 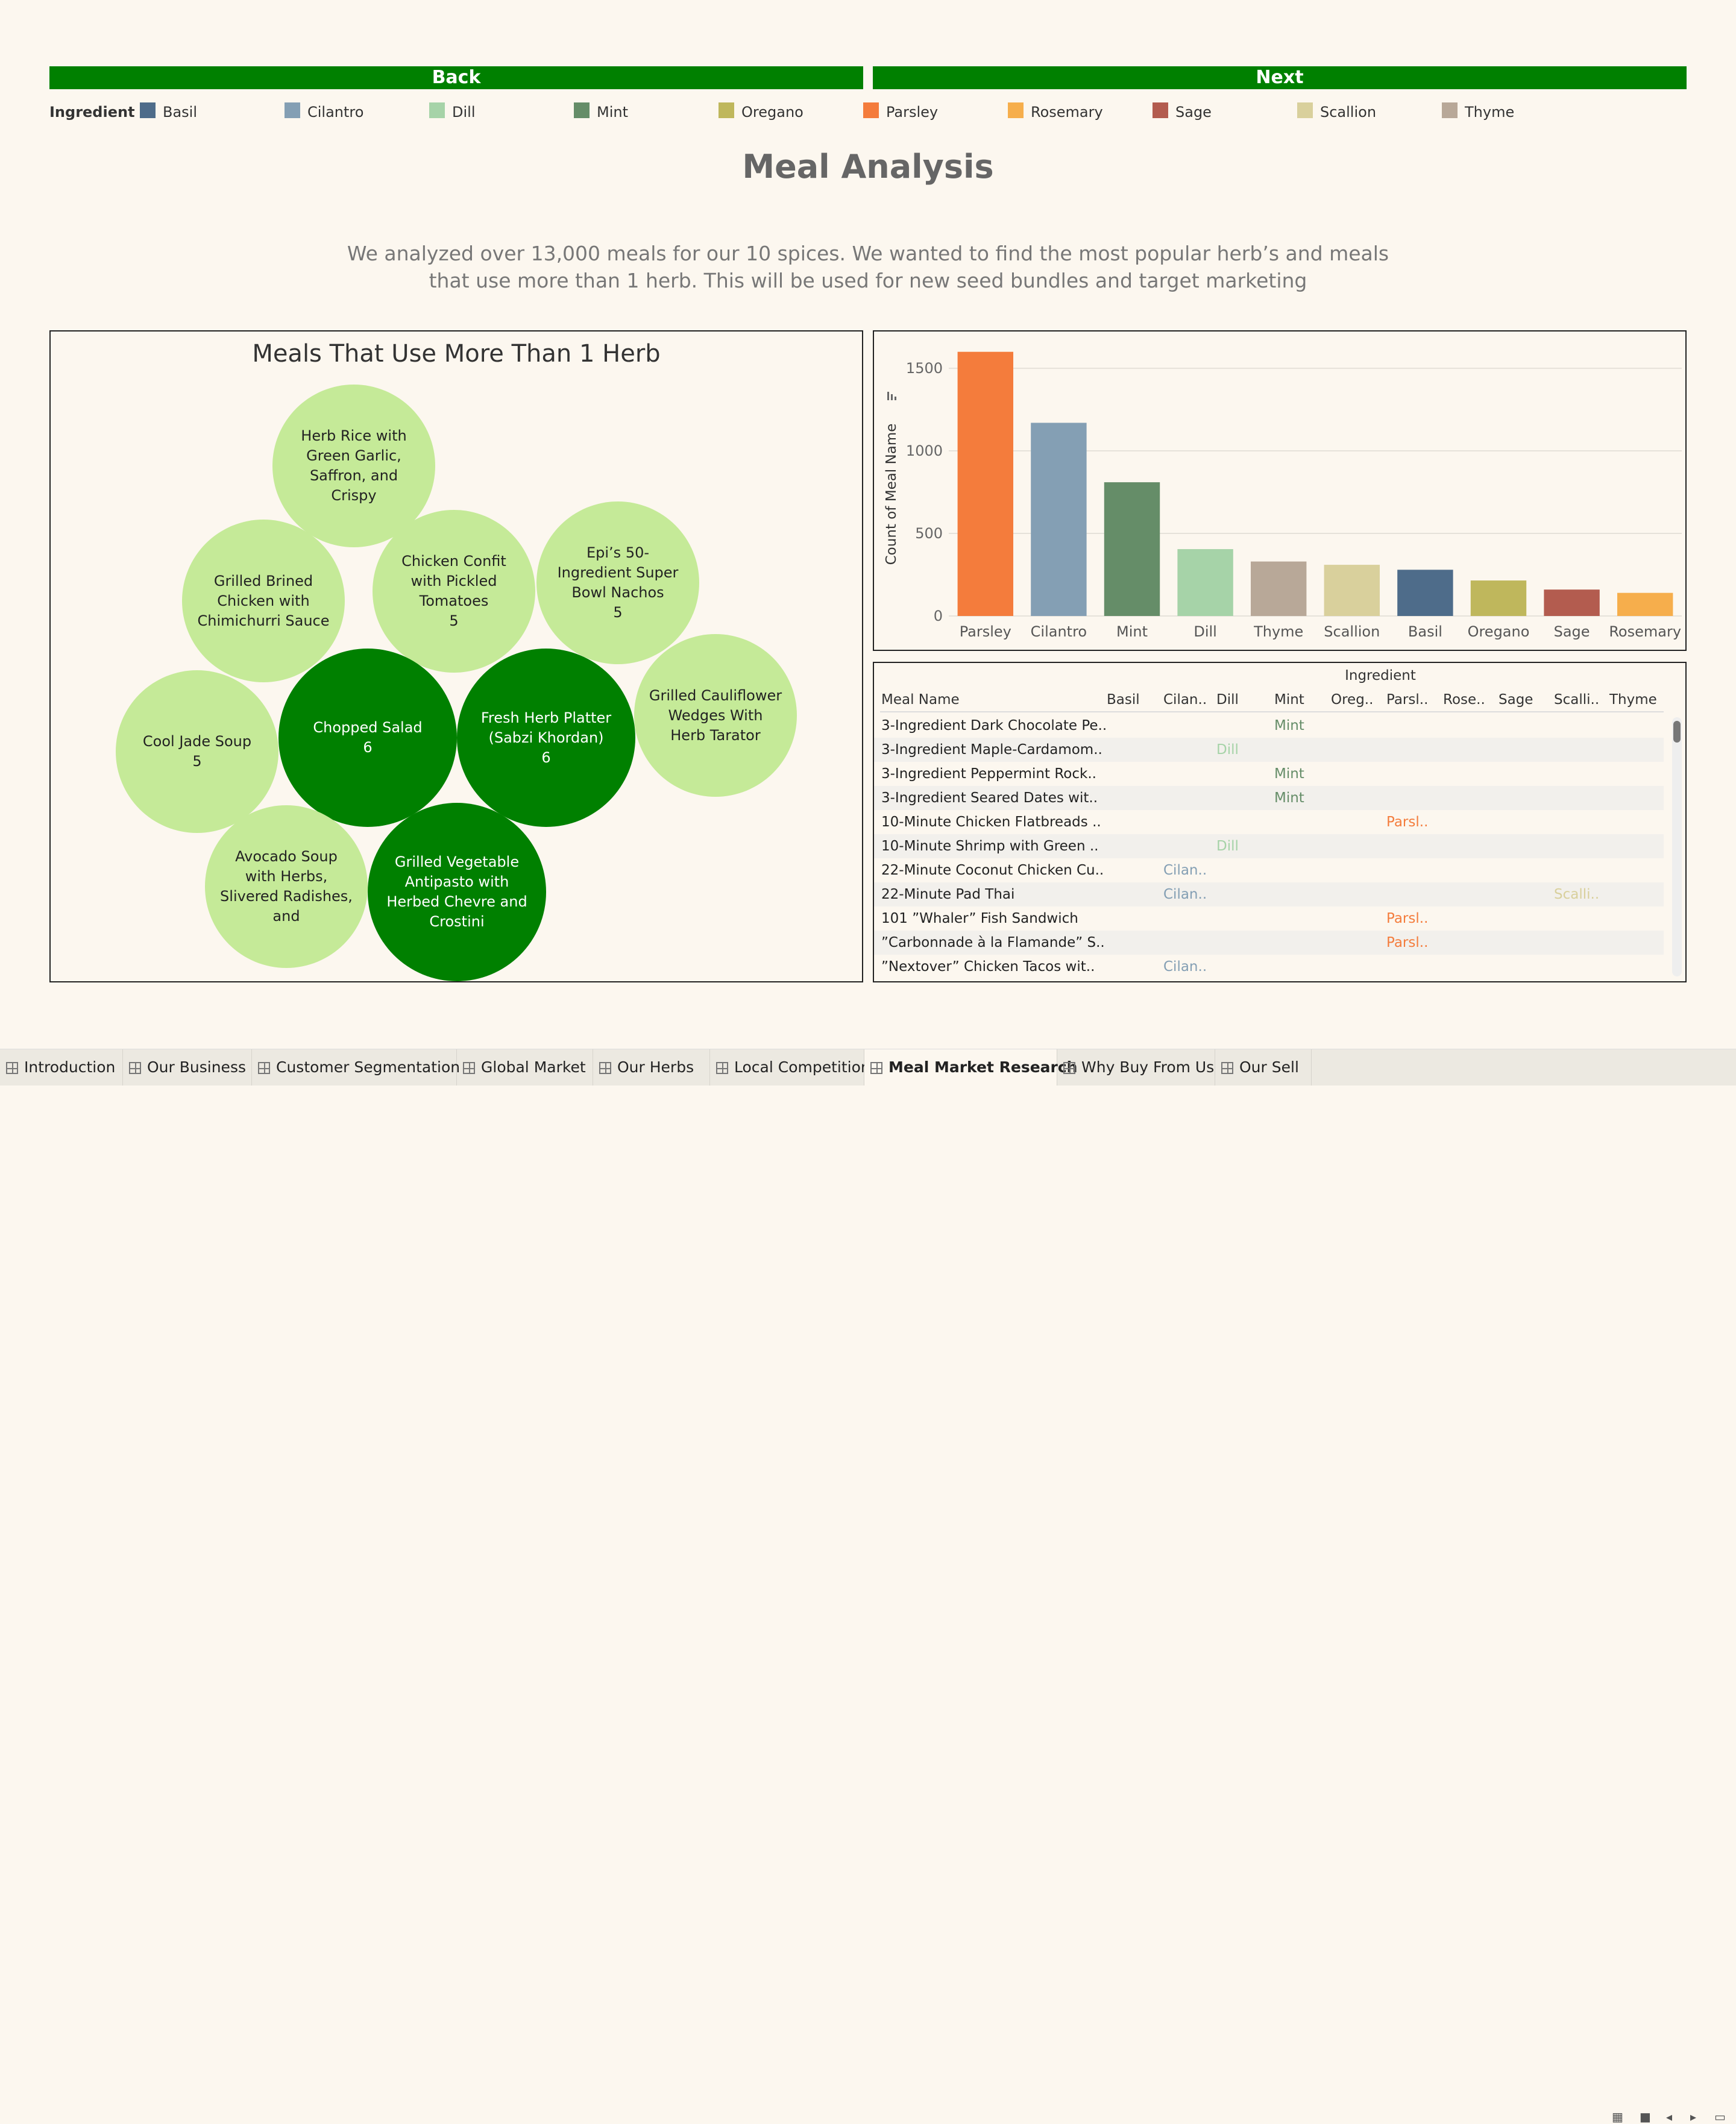 What do you see at coordinates (1185, 894) in the screenshot?
I see `ingredient-cell: Cilan..` at bounding box center [1185, 894].